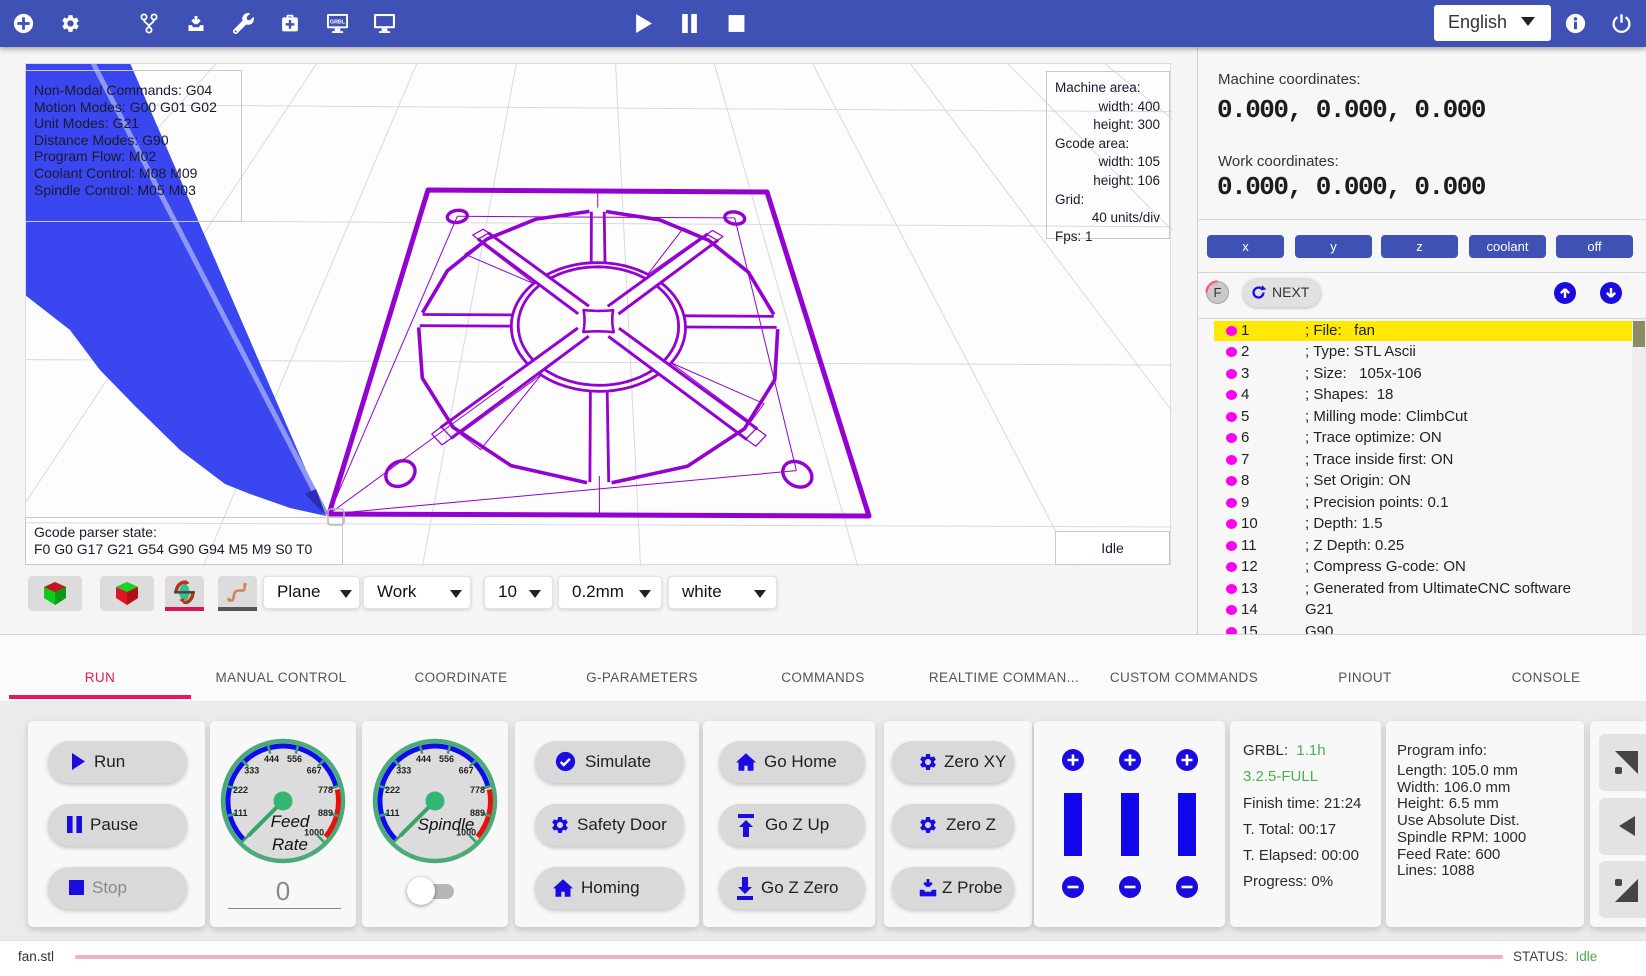 The height and width of the screenshot is (976, 1646). I want to click on svg-text: GRBL, so click(338, 23).